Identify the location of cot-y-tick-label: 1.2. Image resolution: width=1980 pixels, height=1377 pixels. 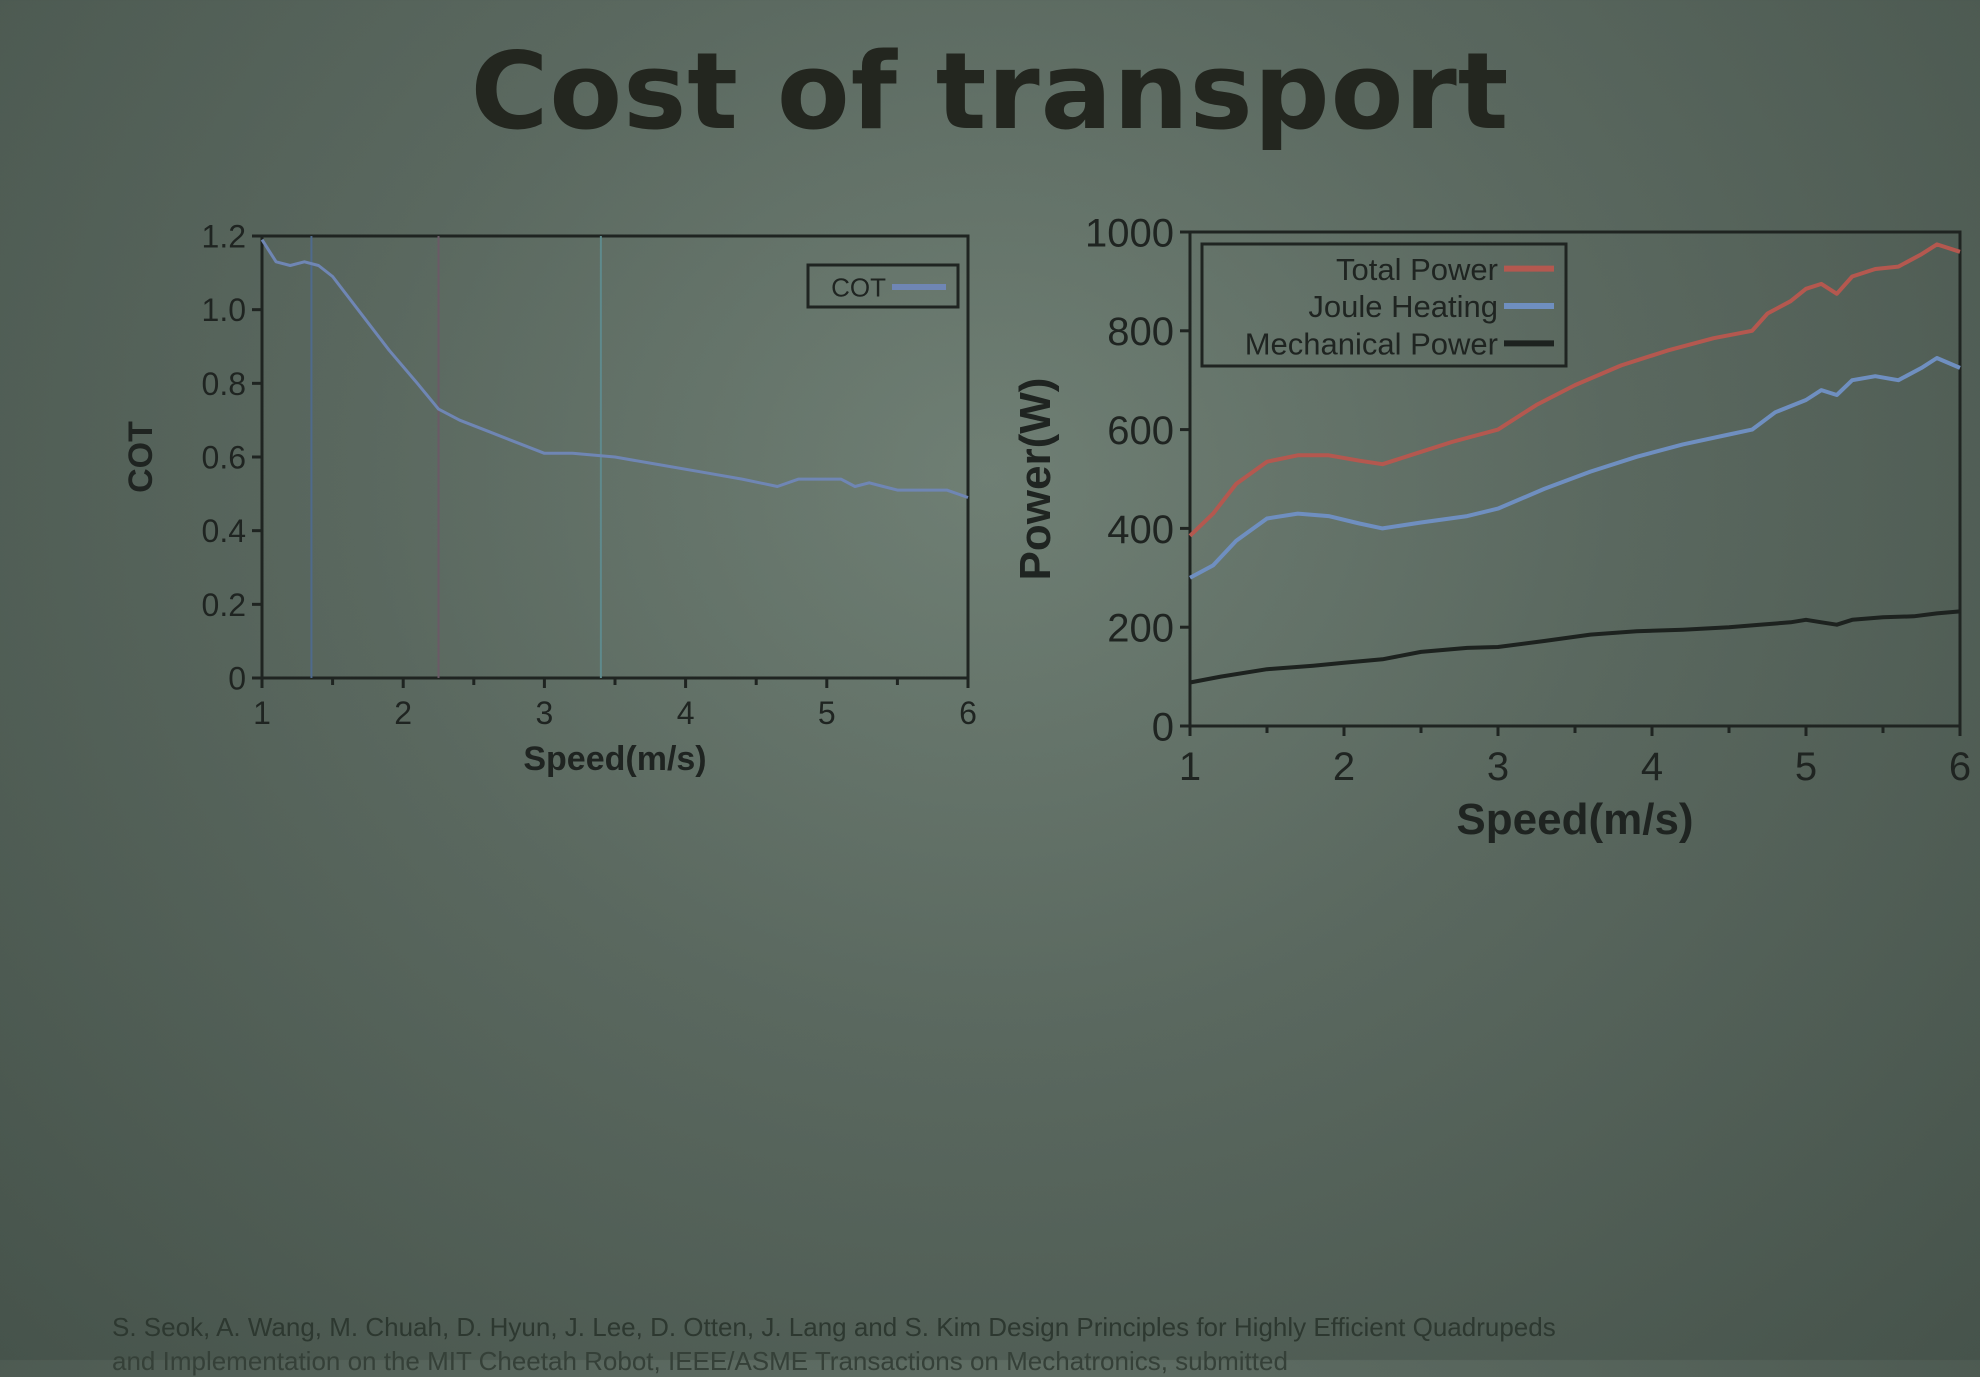
(224, 237).